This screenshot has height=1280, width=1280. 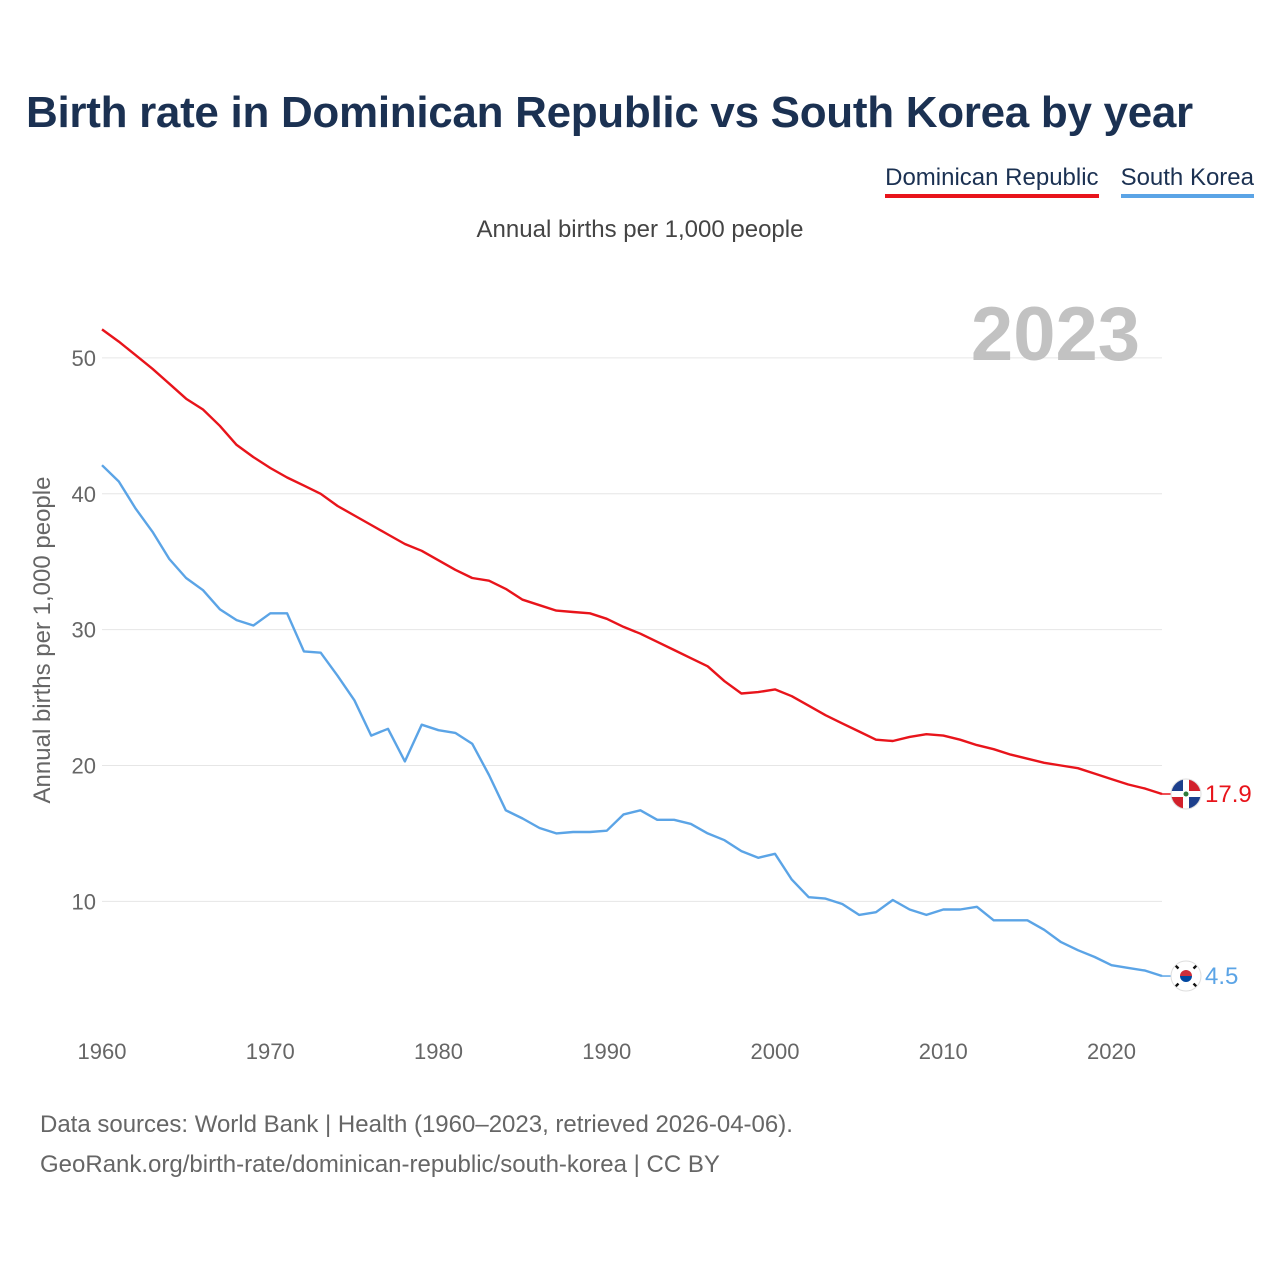 I want to click on y-axis-label: Annual births per 1,000 people, so click(x=42, y=640).